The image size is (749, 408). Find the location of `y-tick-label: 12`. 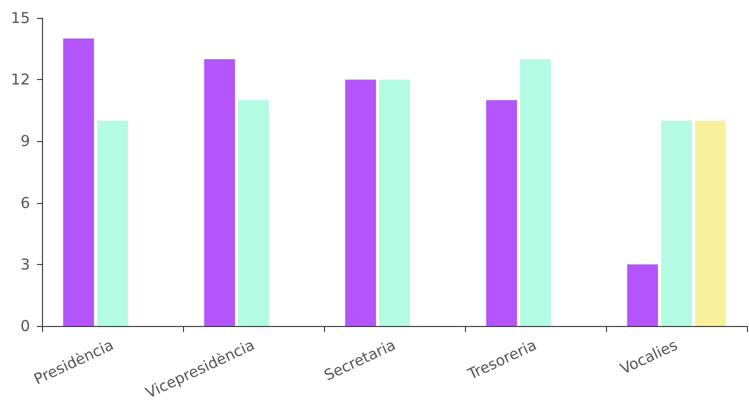

y-tick-label: 12 is located at coordinates (20, 79).